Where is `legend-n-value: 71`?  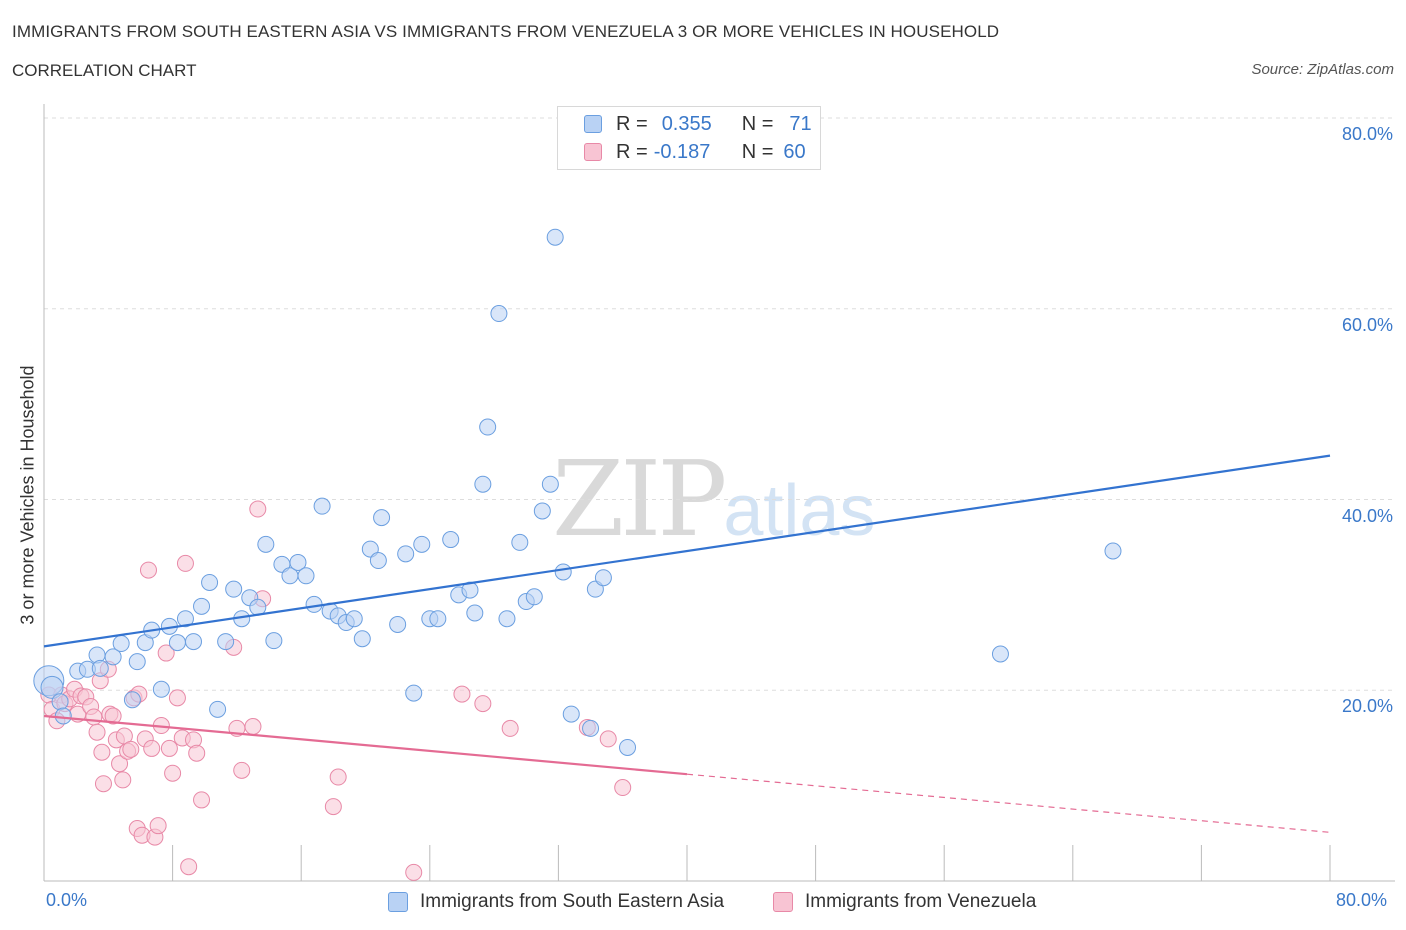
legend-n-value: 71 is located at coordinates (800, 123).